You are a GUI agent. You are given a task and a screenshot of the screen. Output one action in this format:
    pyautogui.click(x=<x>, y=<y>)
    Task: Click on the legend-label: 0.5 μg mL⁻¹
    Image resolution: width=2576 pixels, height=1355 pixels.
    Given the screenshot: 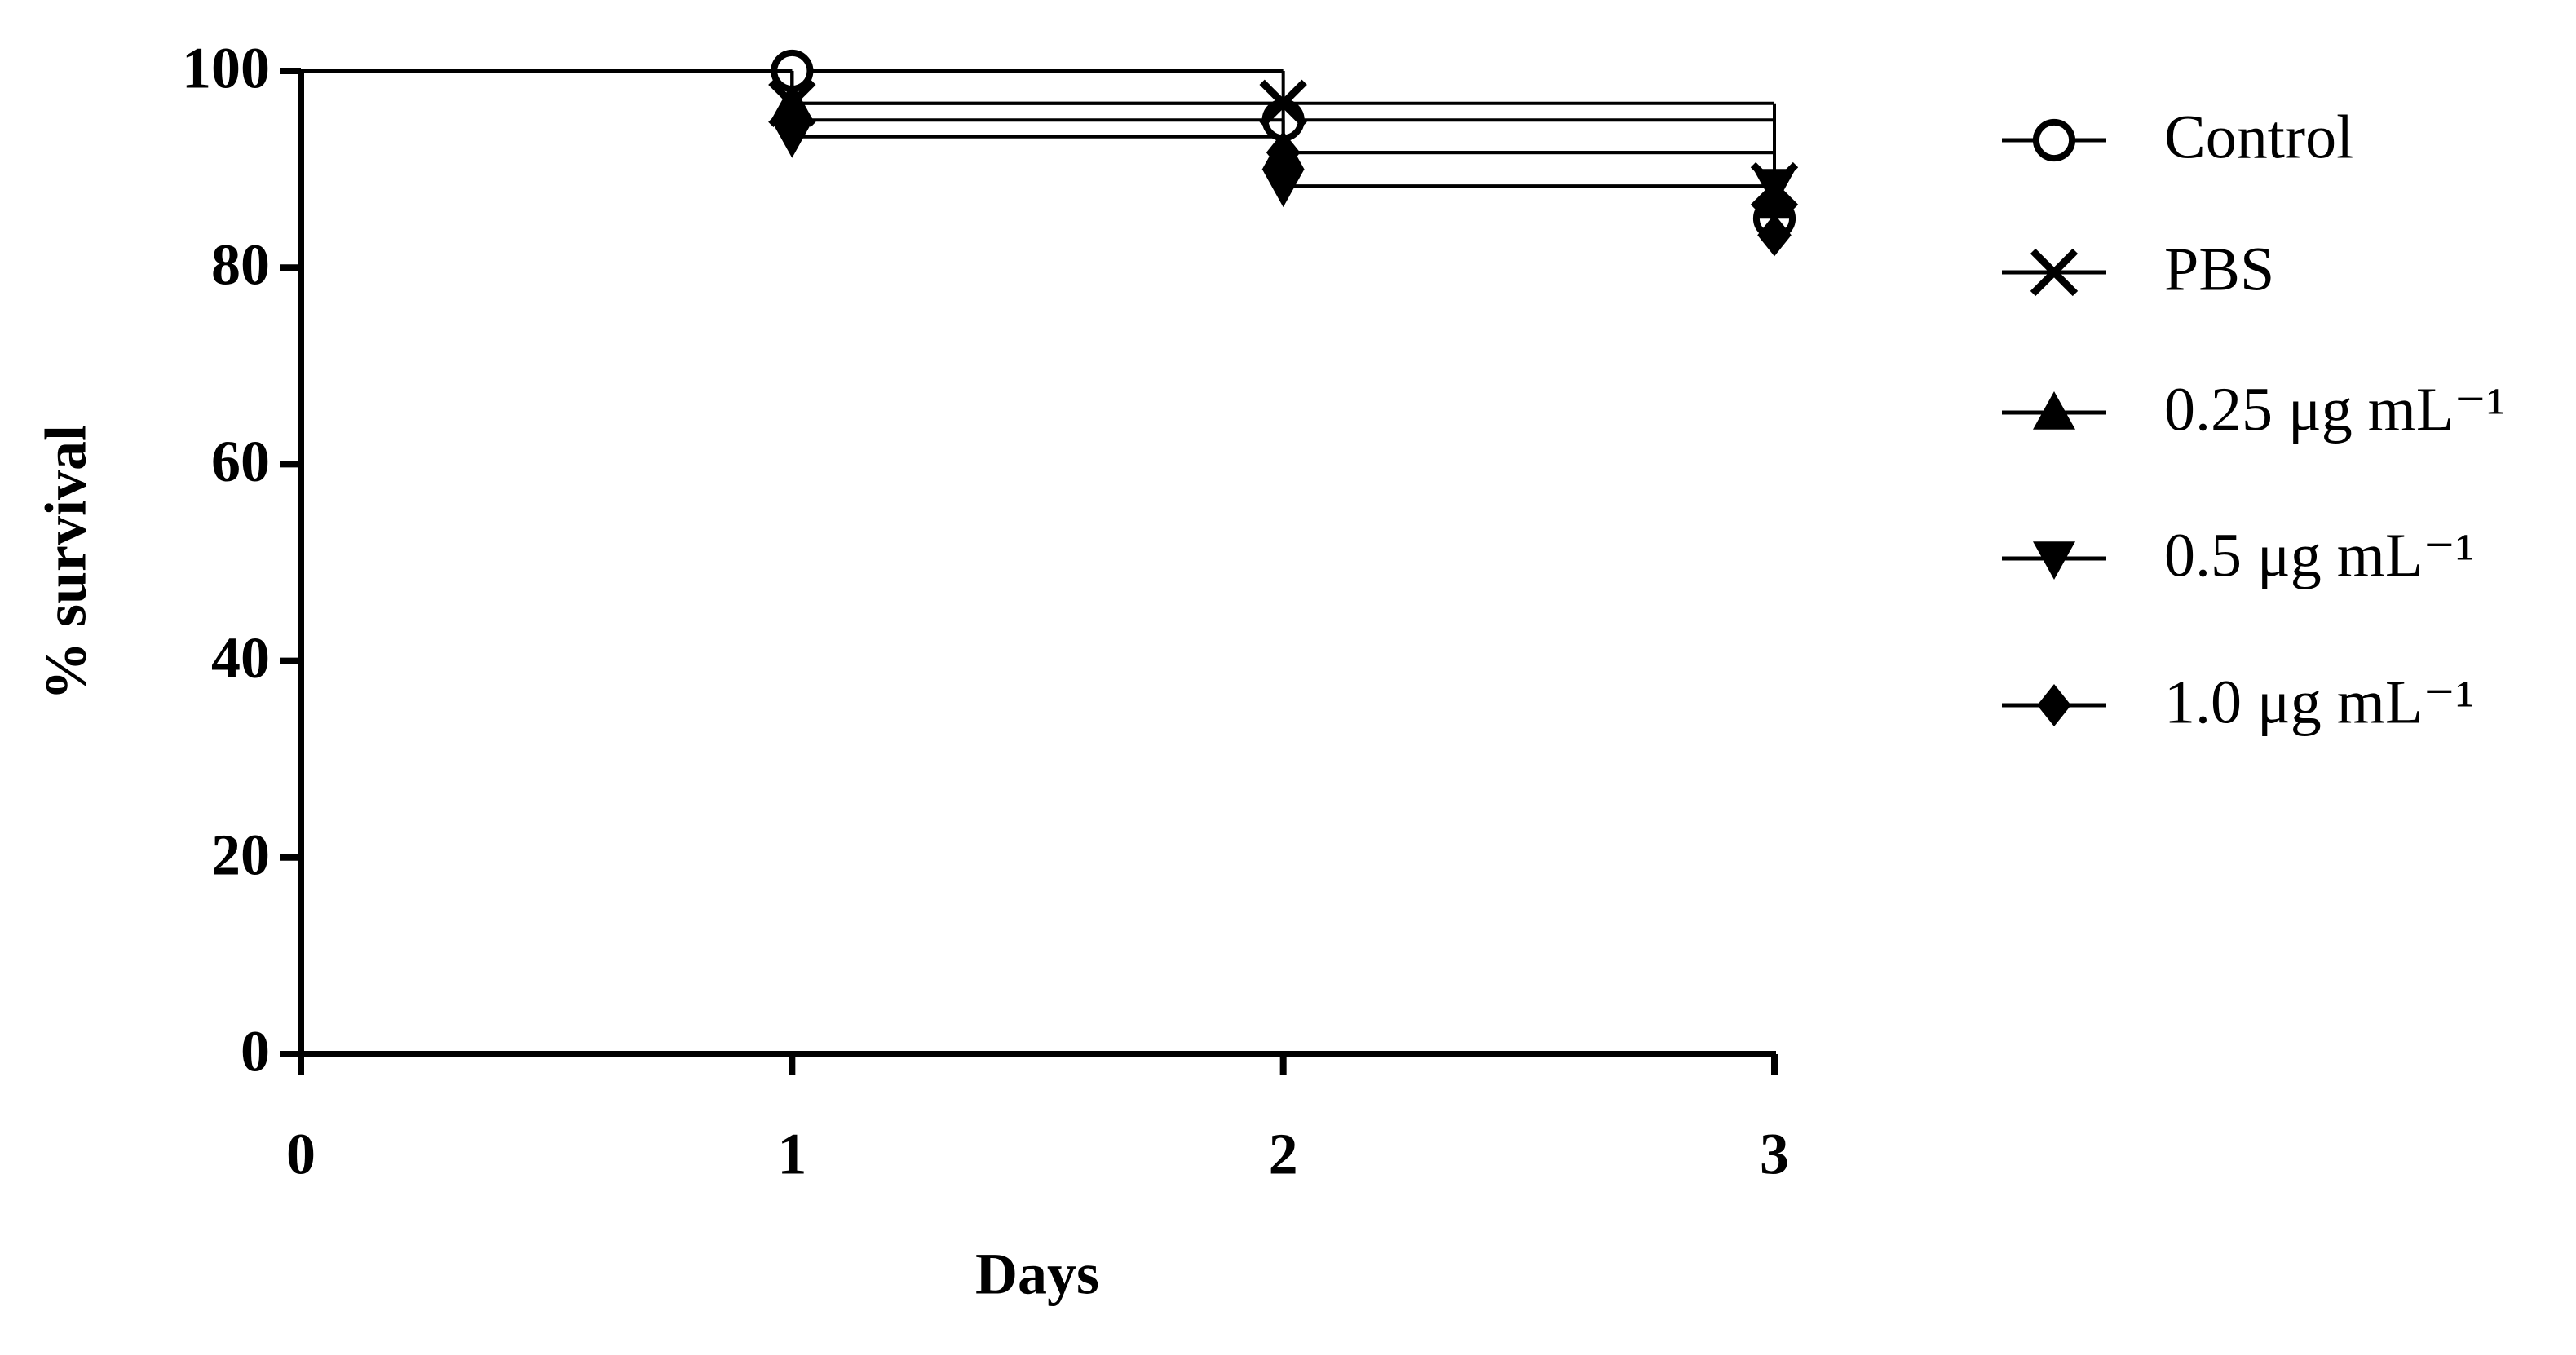 What is the action you would take?
    pyautogui.click(x=2319, y=555)
    